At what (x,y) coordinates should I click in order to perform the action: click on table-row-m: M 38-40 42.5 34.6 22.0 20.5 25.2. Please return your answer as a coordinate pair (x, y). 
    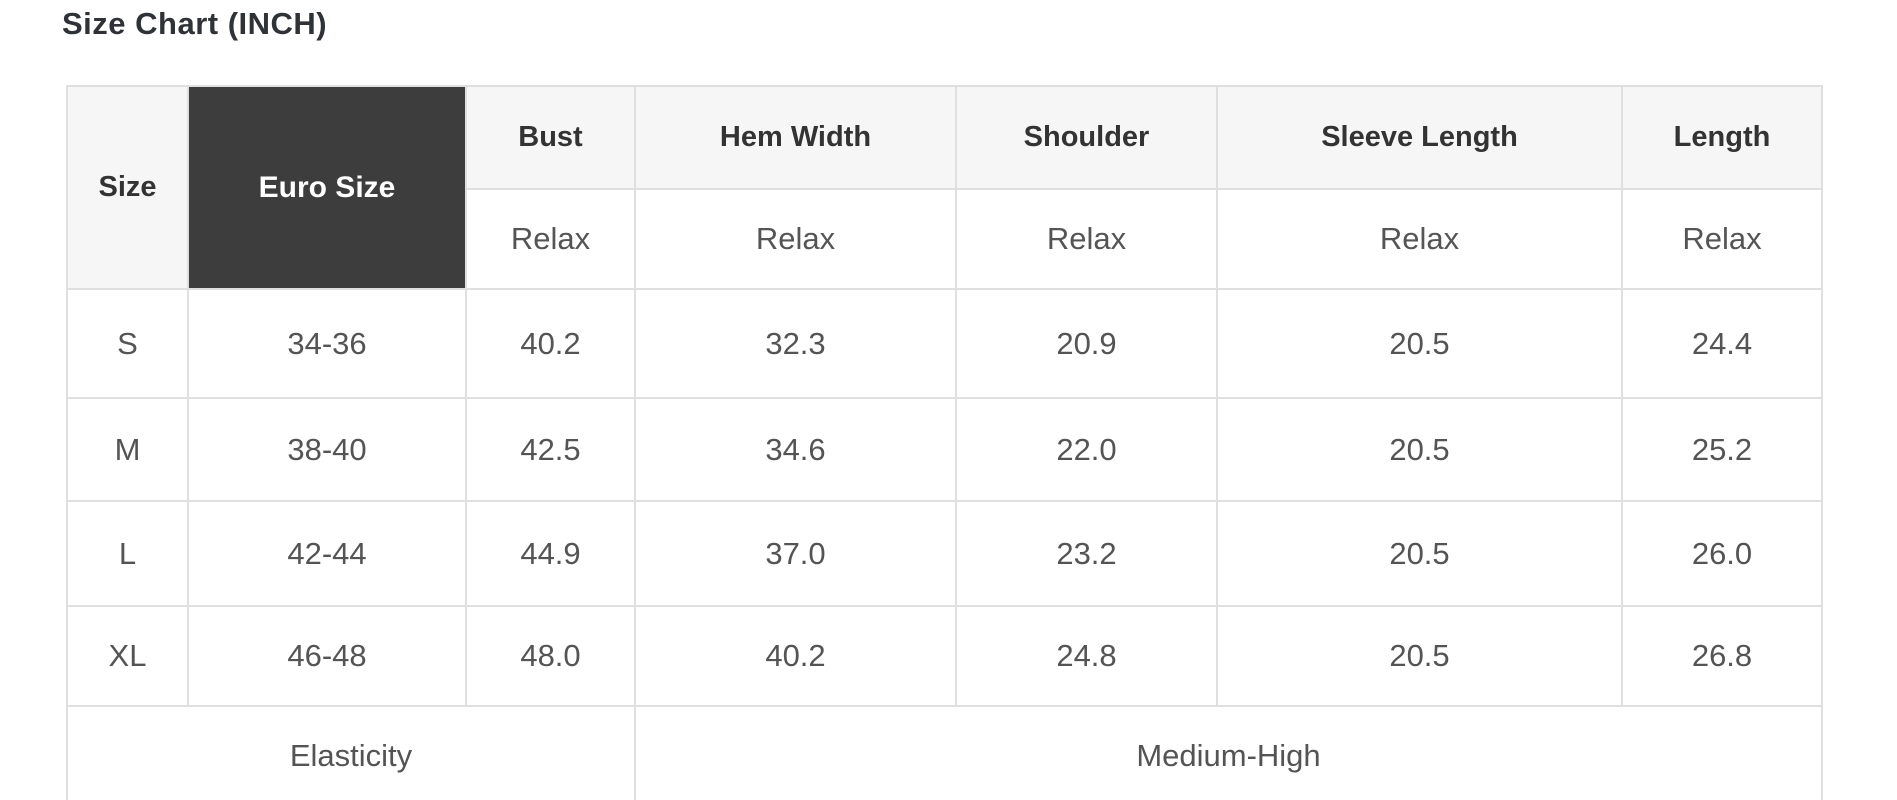
    Looking at the image, I should click on (944, 449).